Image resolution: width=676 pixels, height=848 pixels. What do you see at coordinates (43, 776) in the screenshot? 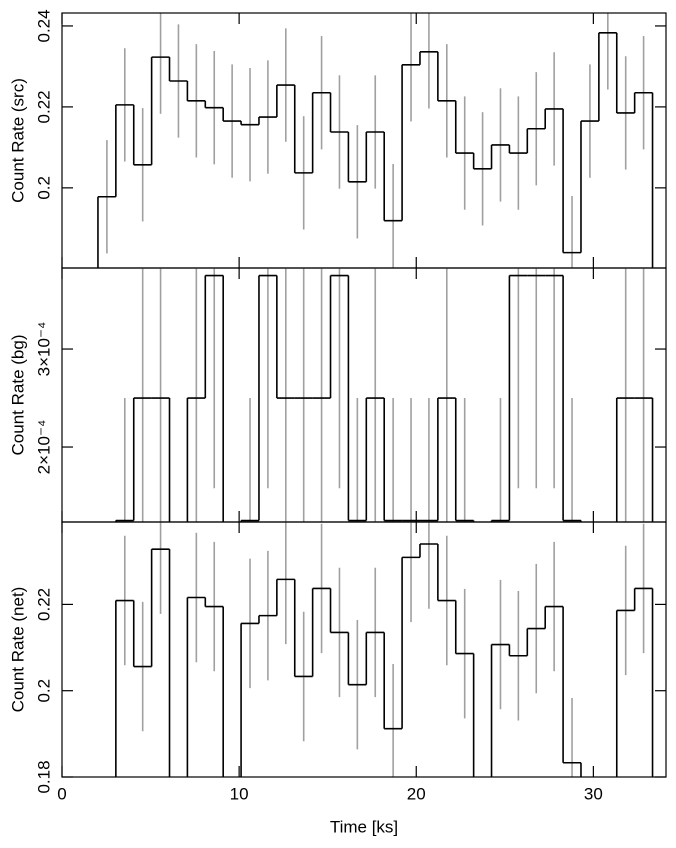
I see `y-tick-label: 0.18` at bounding box center [43, 776].